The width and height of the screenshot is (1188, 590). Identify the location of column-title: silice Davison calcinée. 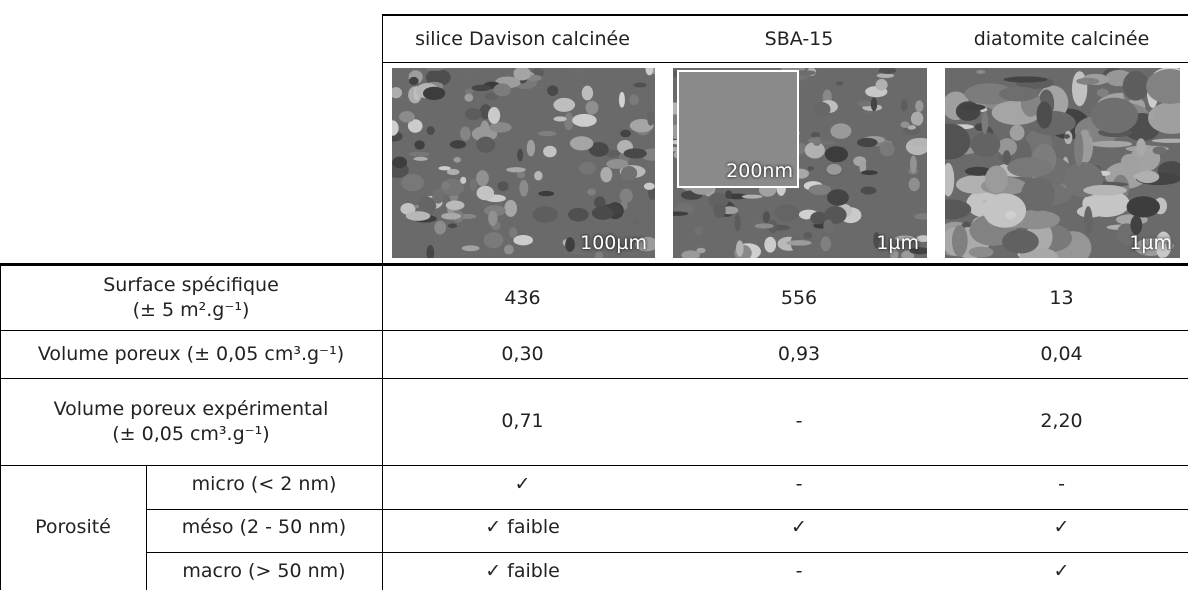
(522, 38).